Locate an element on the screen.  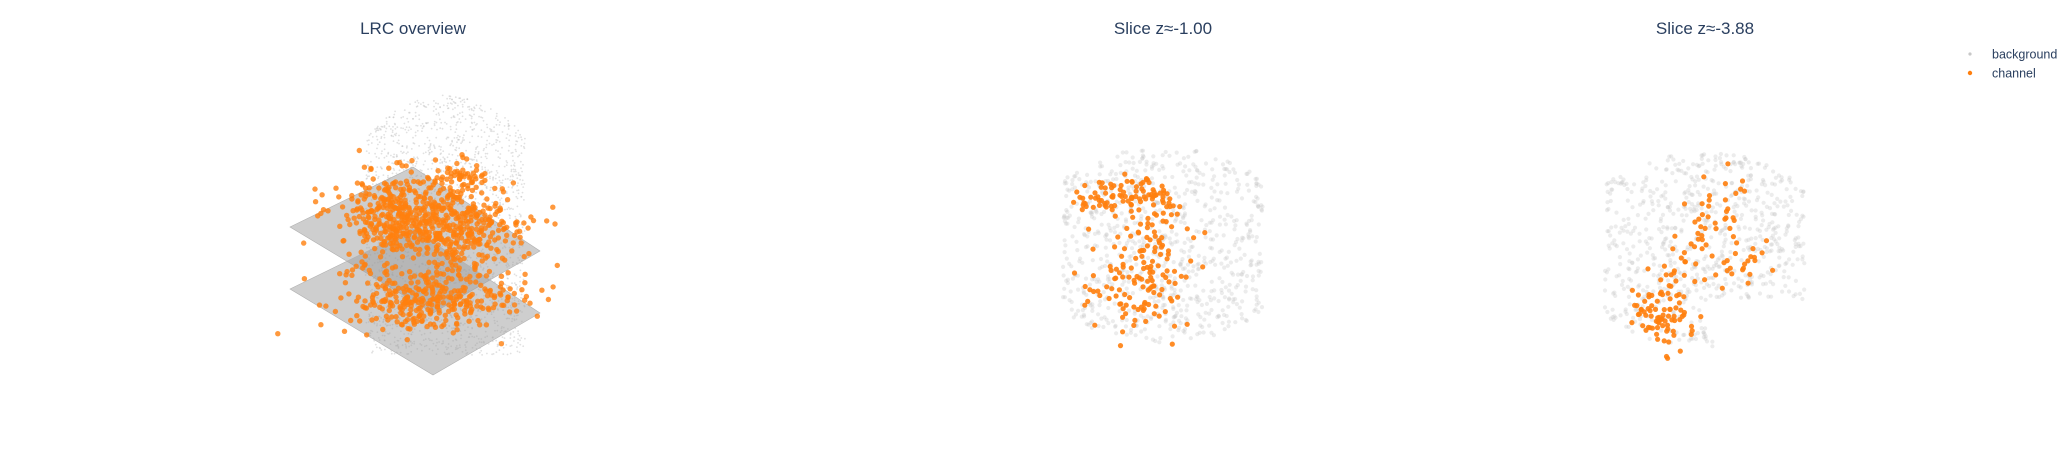
slice-1-channel-points is located at coordinates (1139, 260).